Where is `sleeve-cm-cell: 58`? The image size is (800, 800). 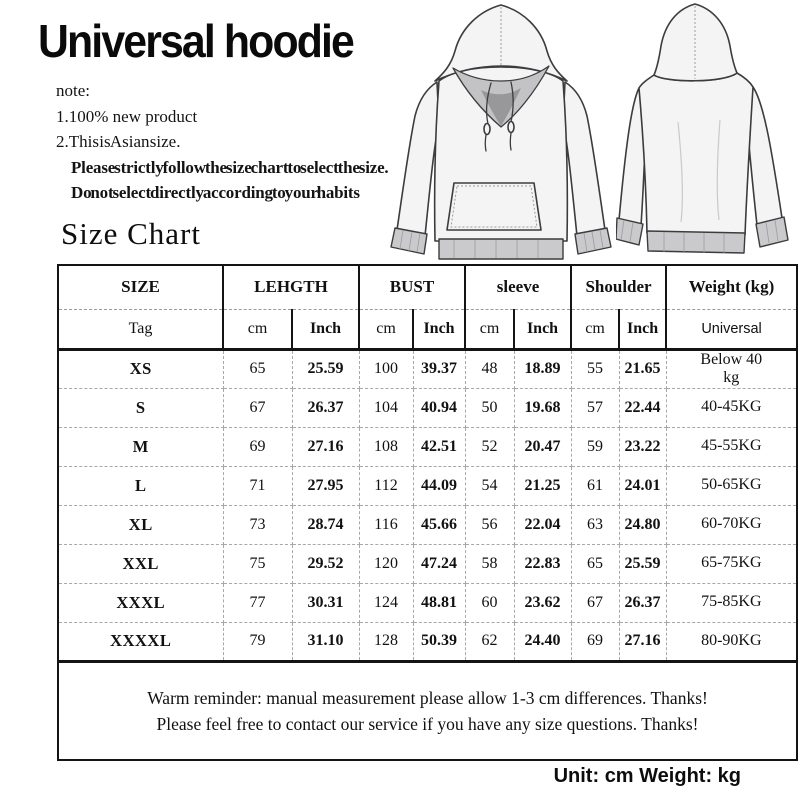 sleeve-cm-cell: 58 is located at coordinates (490, 564).